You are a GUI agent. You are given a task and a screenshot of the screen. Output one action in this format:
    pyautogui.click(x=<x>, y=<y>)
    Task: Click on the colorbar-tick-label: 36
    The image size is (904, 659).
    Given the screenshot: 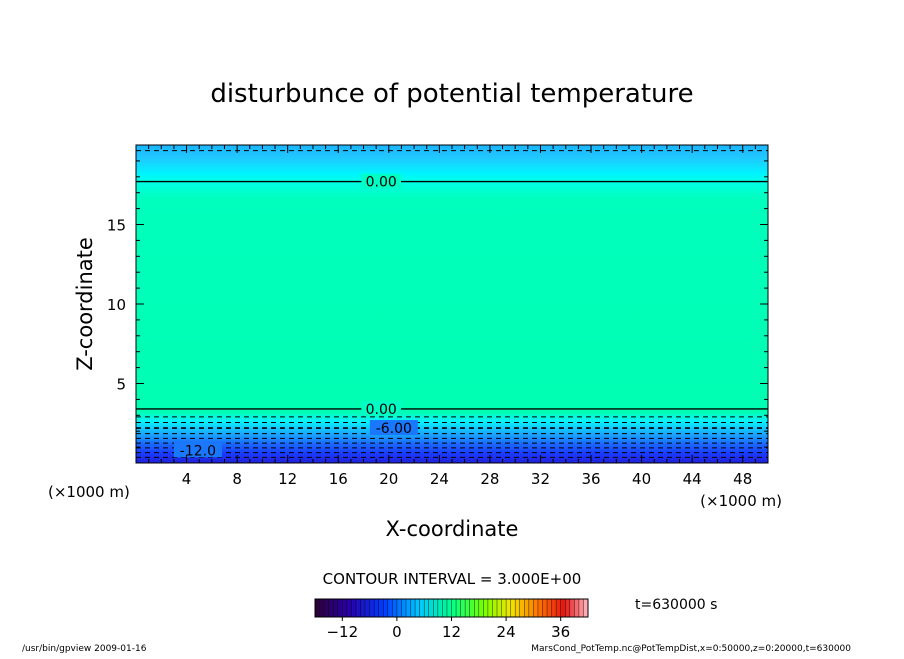 What is the action you would take?
    pyautogui.click(x=560, y=632)
    